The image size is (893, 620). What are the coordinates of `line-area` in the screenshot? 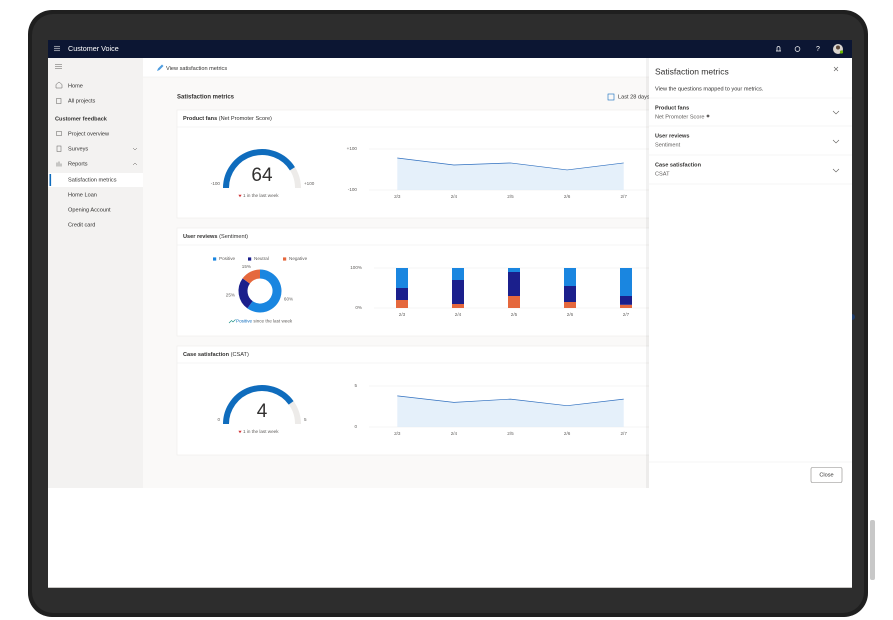 It's located at (510, 174).